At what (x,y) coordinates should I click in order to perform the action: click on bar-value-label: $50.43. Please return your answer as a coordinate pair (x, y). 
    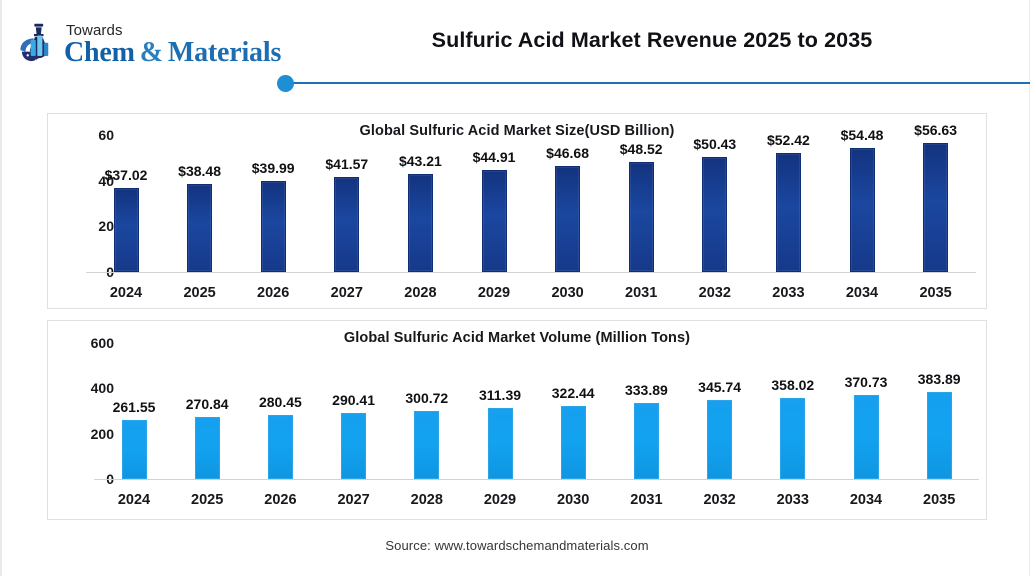
    Looking at the image, I should click on (715, 144).